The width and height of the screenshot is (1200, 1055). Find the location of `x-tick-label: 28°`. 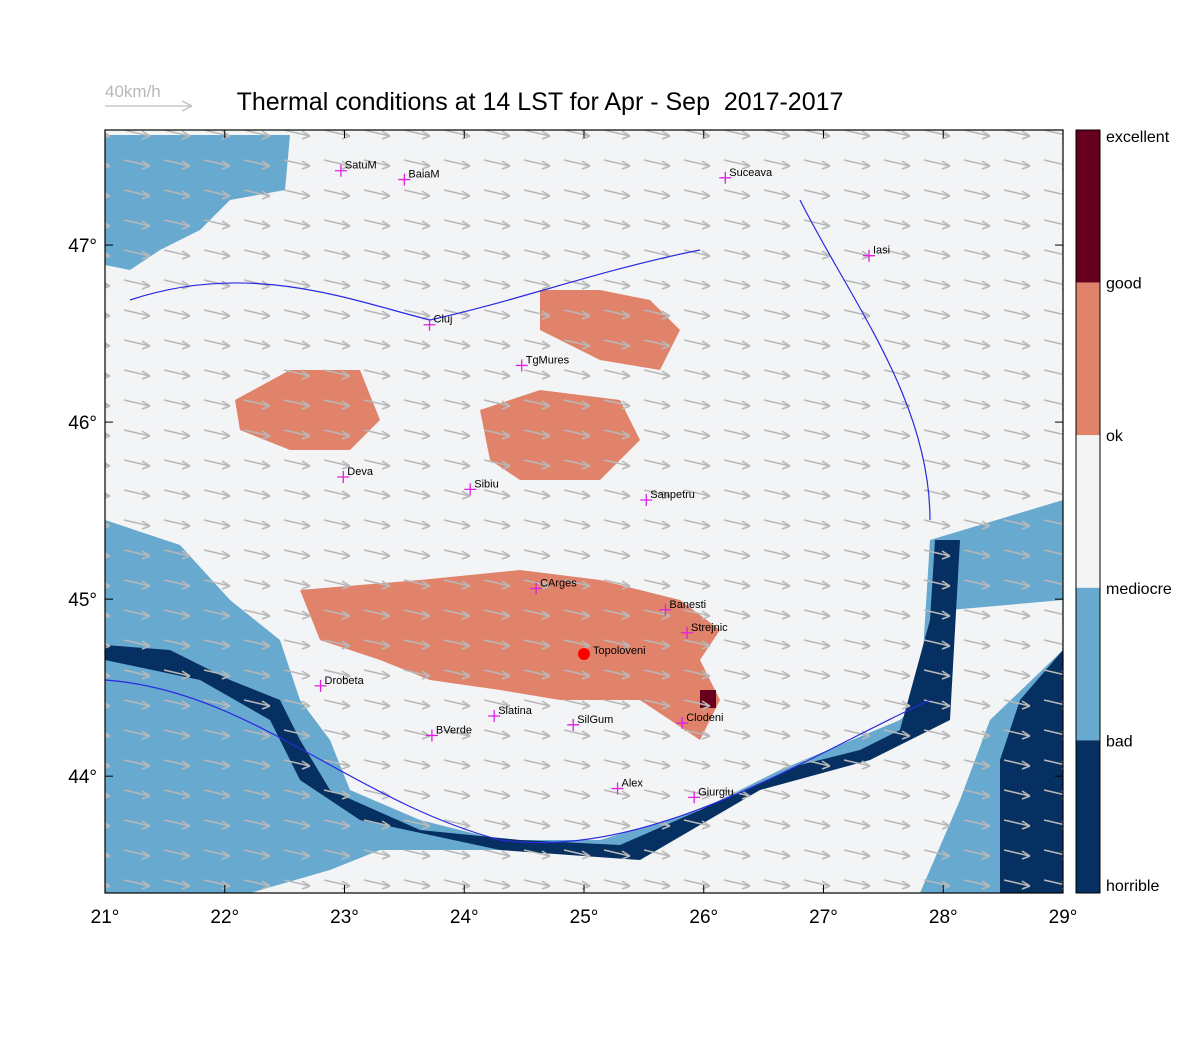

x-tick-label: 28° is located at coordinates (943, 917).